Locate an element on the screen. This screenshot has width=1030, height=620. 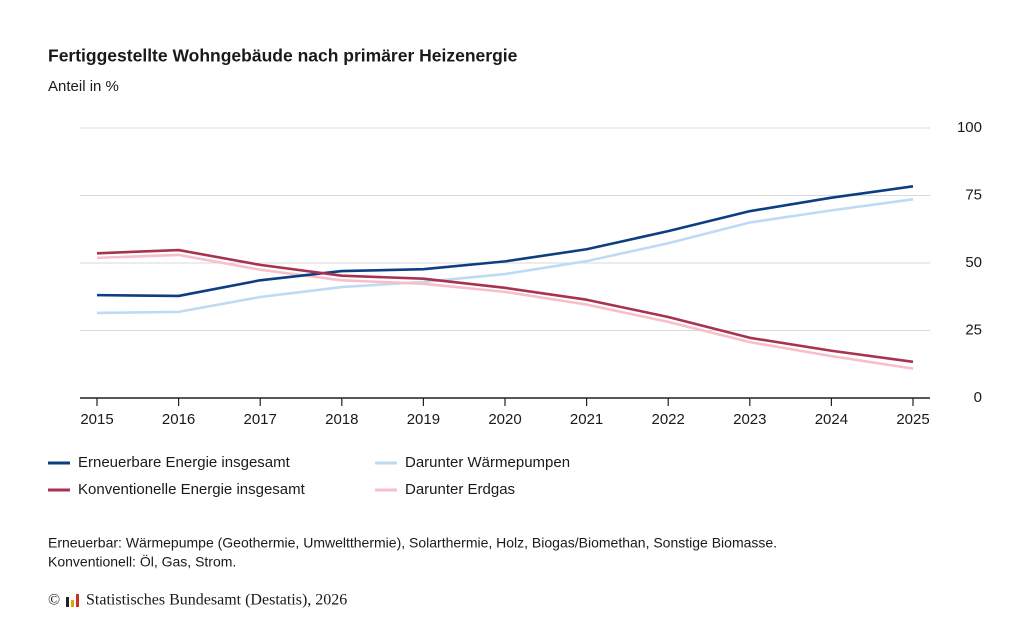
y-tick-label: 75 is located at coordinates (973, 194).